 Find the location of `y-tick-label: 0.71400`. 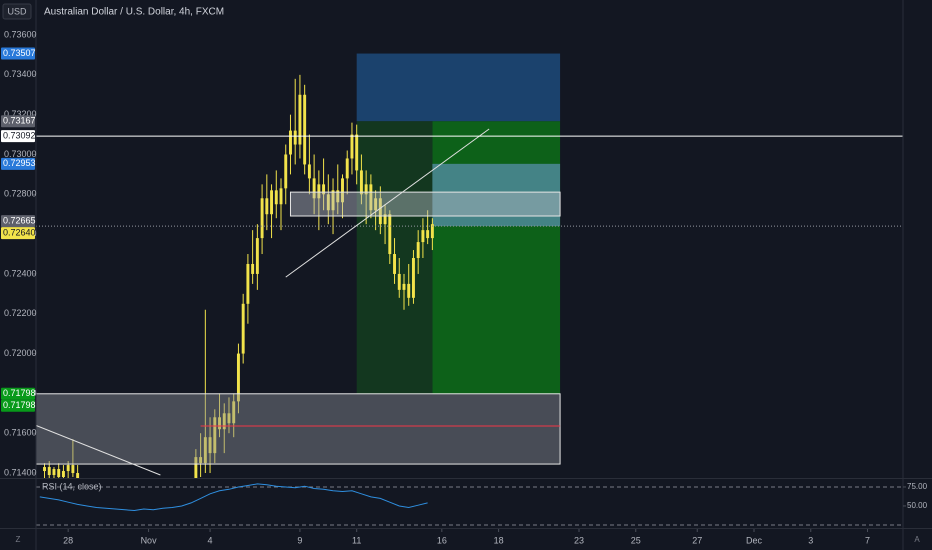

y-tick-label: 0.71400 is located at coordinates (20, 472).